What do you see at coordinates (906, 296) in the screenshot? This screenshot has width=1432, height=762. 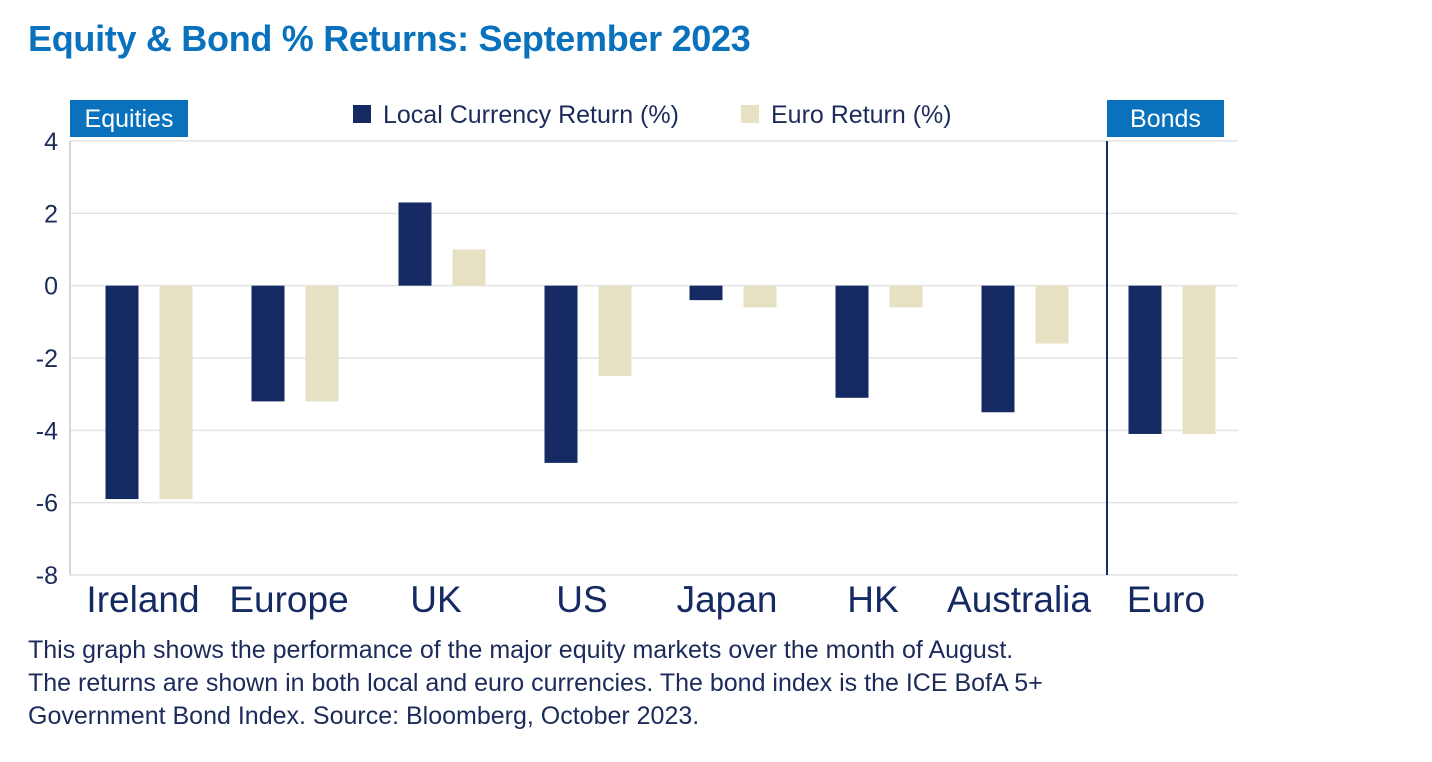 I see `bar-euro-hk` at bounding box center [906, 296].